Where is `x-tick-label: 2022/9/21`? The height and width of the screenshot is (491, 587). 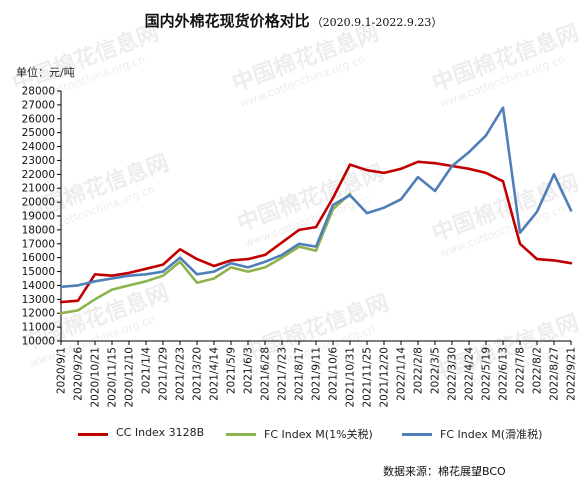 x-tick-label: 2022/9/21 is located at coordinates (572, 374).